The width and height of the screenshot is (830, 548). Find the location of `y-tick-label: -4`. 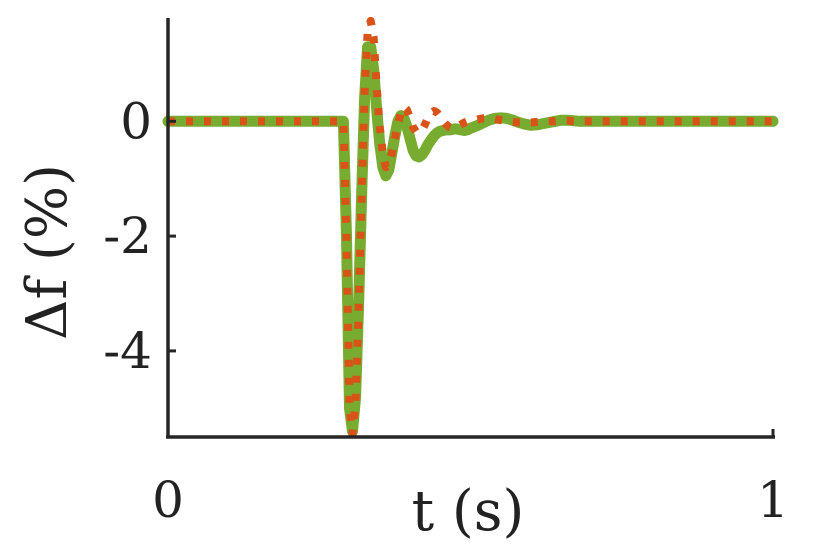

y-tick-label: -4 is located at coordinates (127, 351).